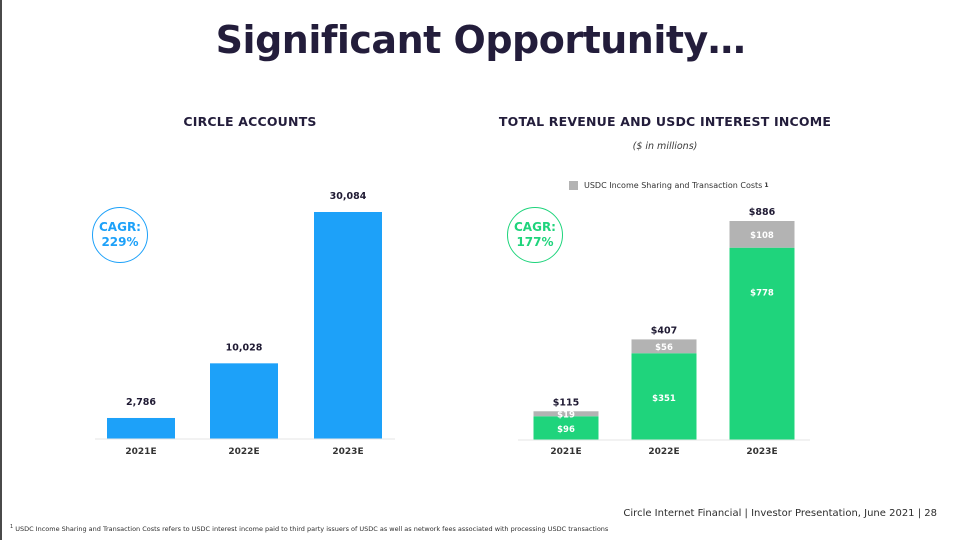  I want to click on revenue-usdc-label: $778, so click(762, 294).